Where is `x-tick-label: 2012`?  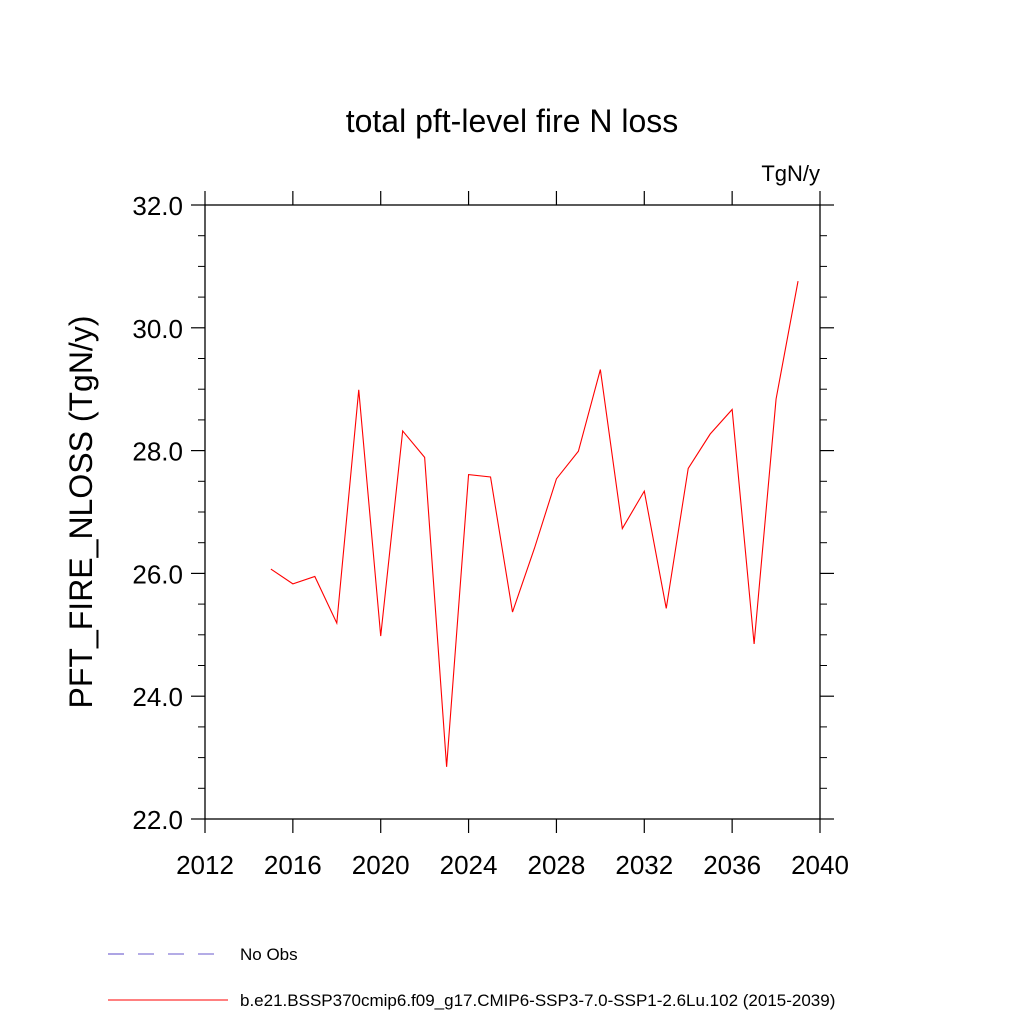 x-tick-label: 2012 is located at coordinates (205, 865).